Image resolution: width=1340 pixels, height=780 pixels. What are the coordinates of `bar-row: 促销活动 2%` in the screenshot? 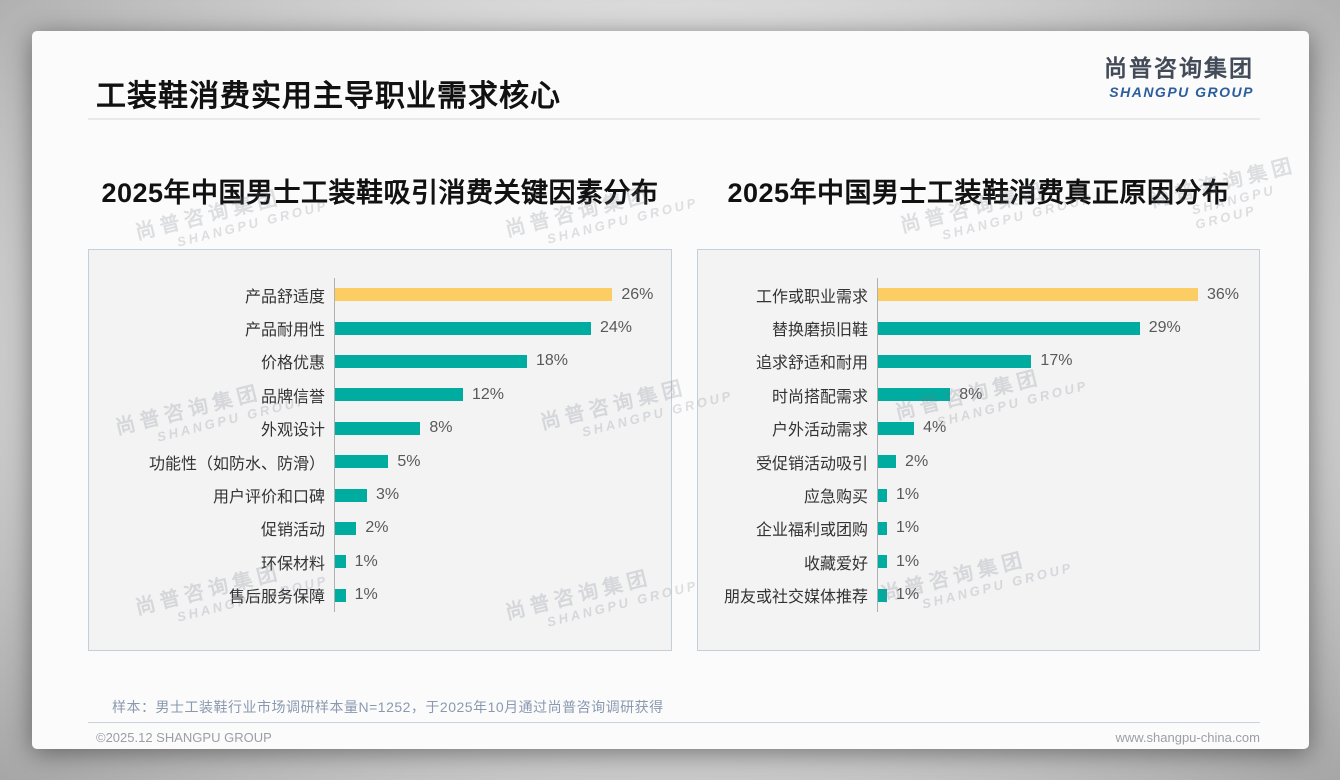 It's located at (380, 528).